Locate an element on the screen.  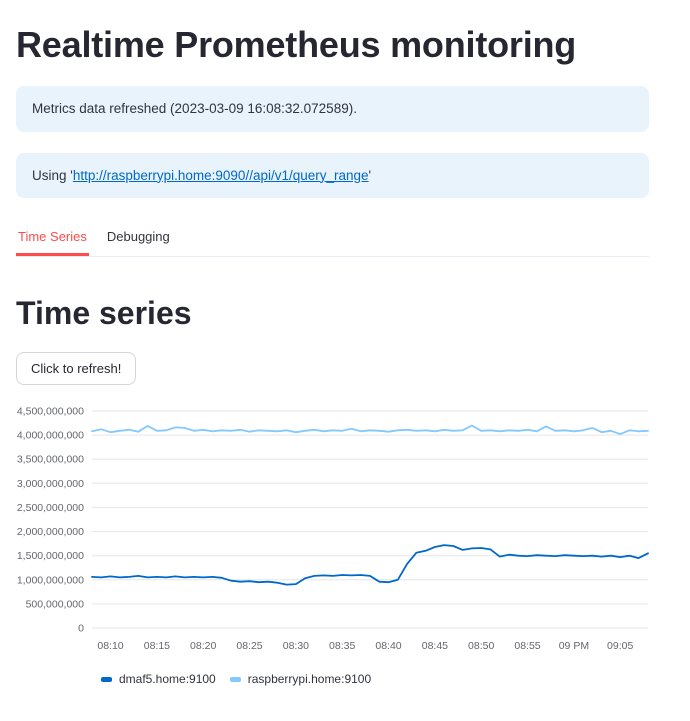
y-tick-label: 2,500,000,000 is located at coordinates (50, 508).